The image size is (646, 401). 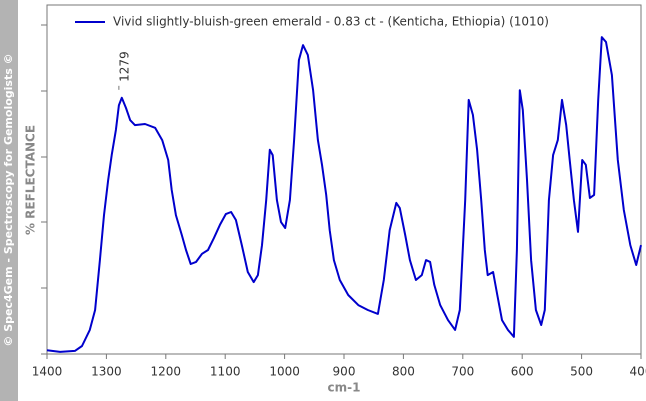 What do you see at coordinates (44, 189) in the screenshot?
I see `y-ticks` at bounding box center [44, 189].